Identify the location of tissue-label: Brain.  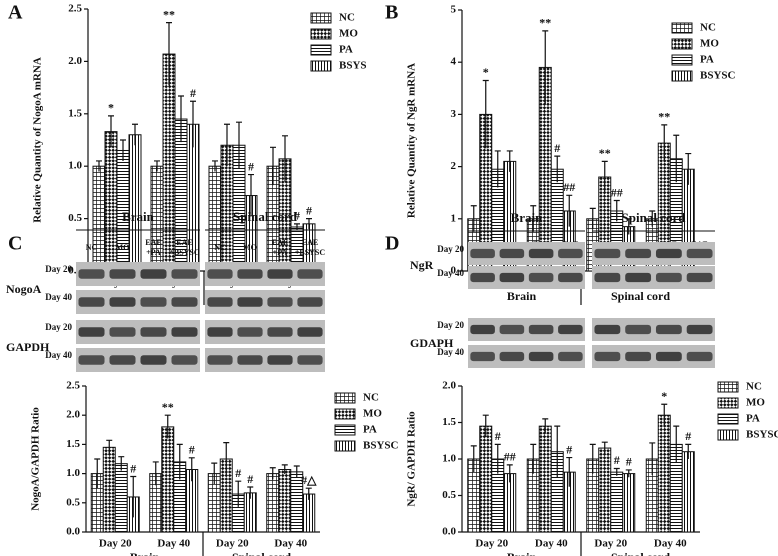
(527, 217).